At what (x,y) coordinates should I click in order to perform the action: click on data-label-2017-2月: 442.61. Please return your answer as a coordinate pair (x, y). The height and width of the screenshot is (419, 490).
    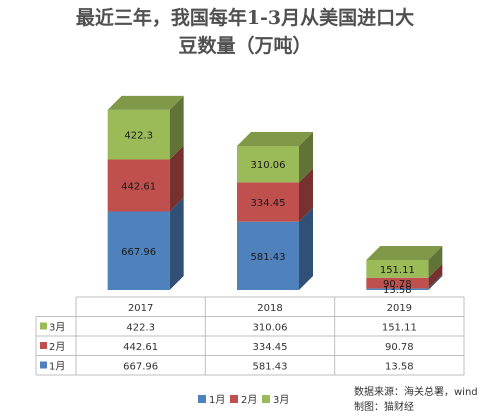
    Looking at the image, I should click on (138, 187).